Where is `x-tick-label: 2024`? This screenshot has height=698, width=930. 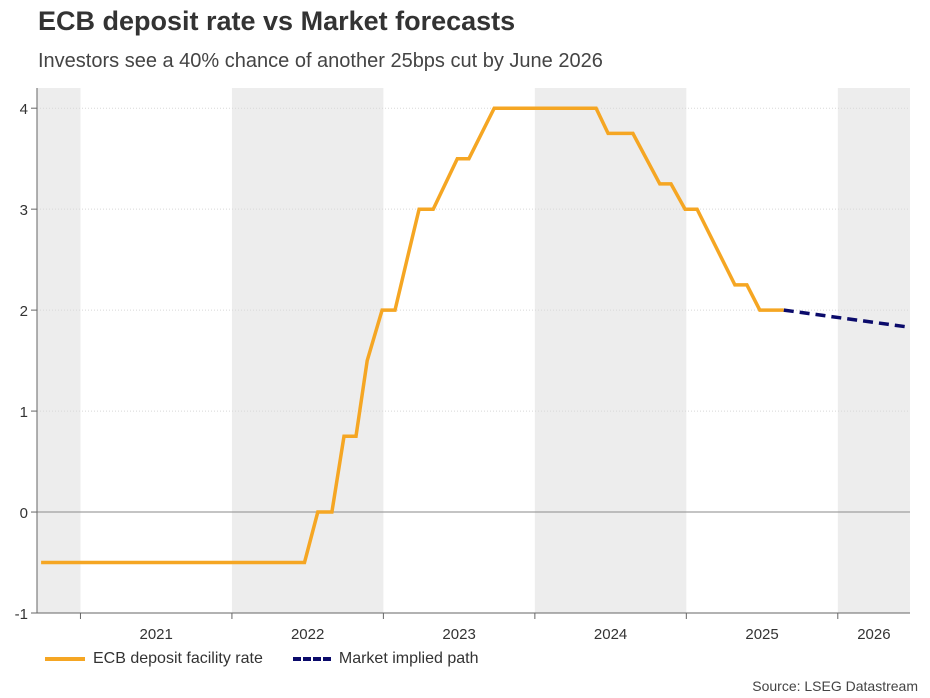
x-tick-label: 2024 is located at coordinates (610, 634).